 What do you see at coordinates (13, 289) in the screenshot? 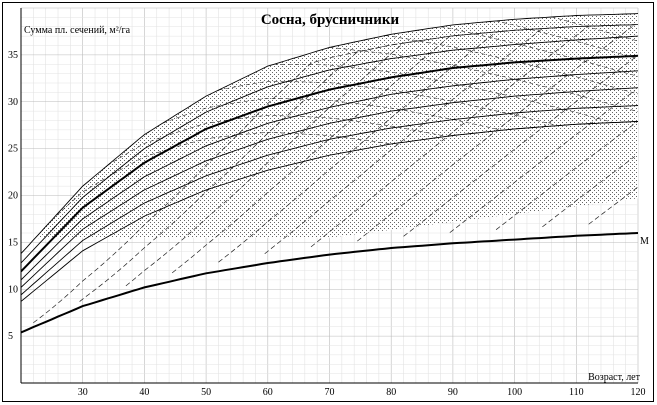
I see `y-tick-label: 10` at bounding box center [13, 289].